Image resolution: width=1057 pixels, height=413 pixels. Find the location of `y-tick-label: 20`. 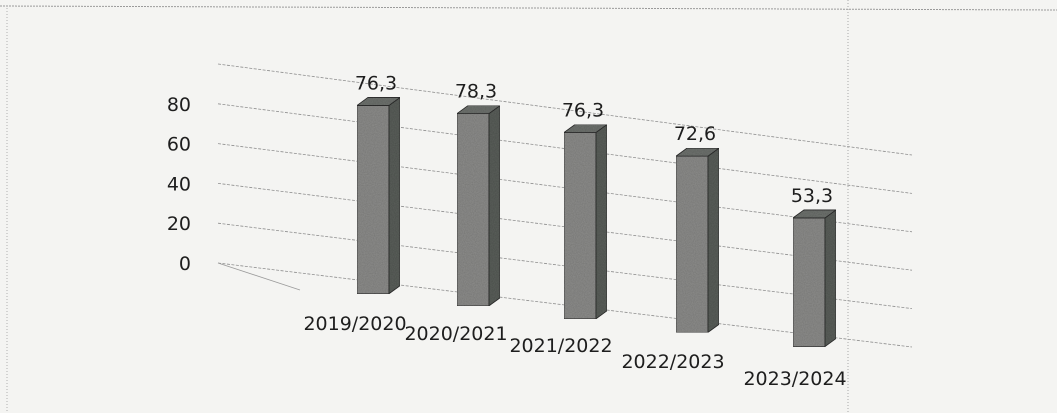

y-tick-label: 20 is located at coordinates (179, 224).